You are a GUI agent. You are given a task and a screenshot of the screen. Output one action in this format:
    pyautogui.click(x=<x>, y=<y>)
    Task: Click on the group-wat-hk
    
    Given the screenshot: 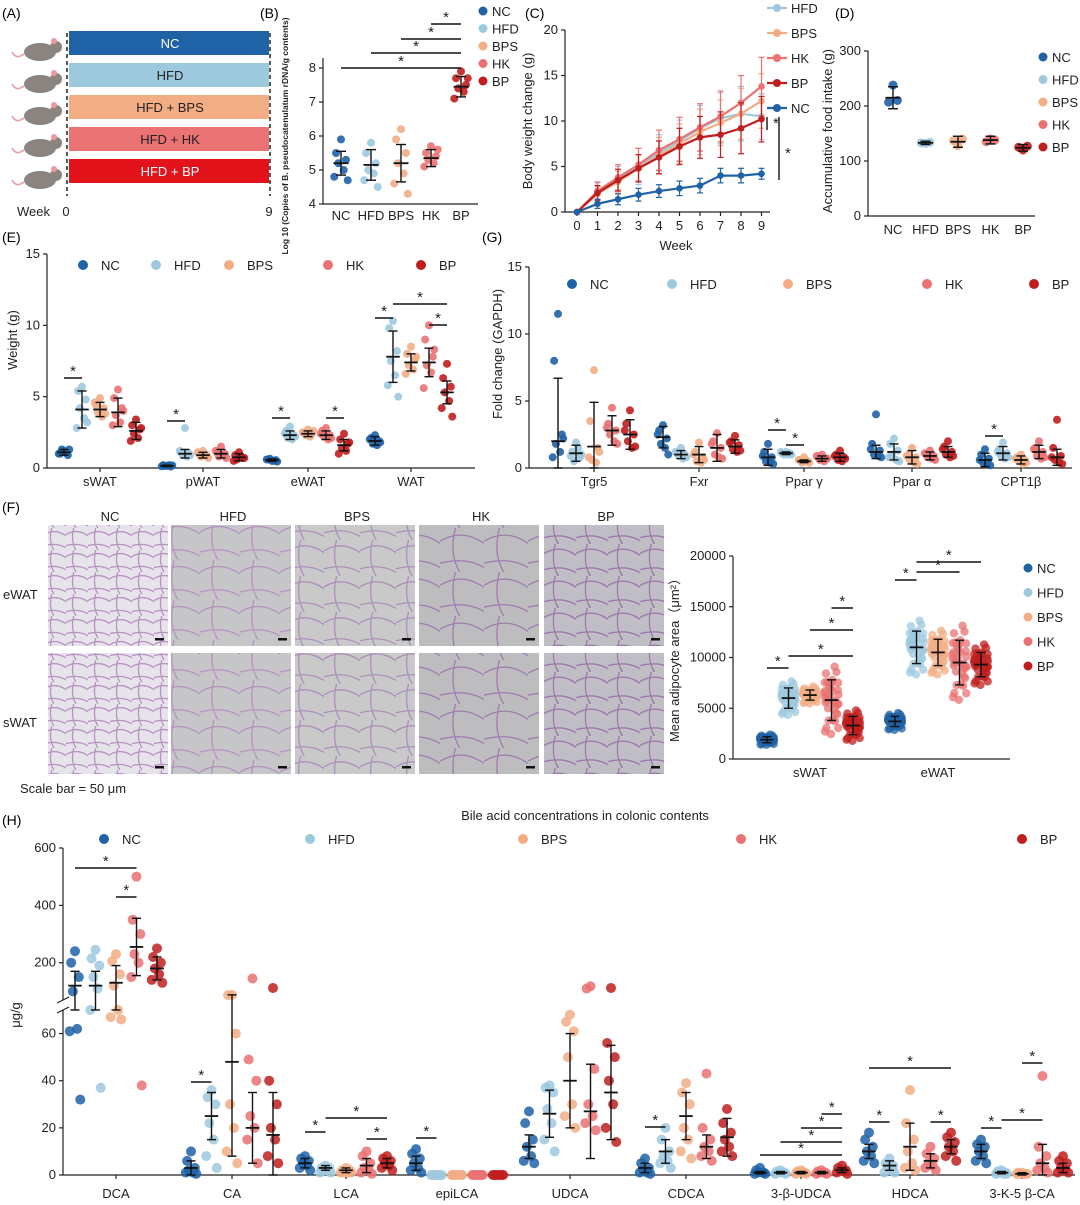 What is the action you would take?
    pyautogui.click(x=429, y=357)
    